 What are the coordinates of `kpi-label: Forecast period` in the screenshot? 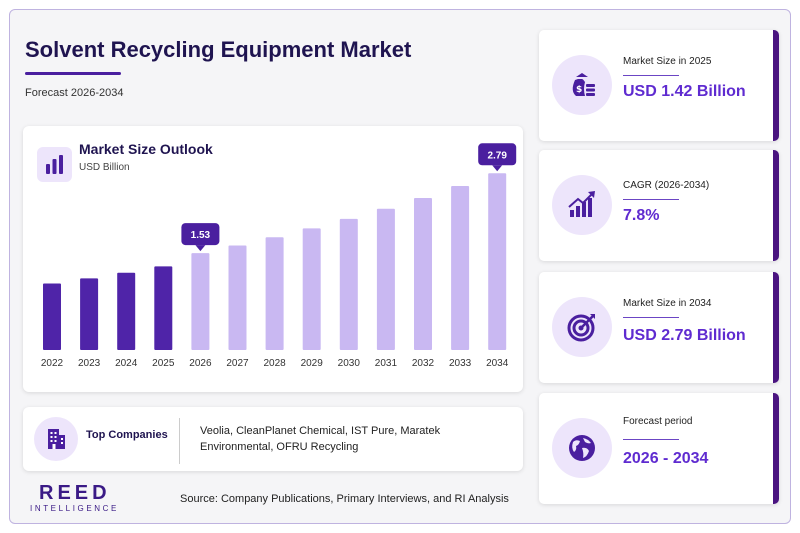 It's located at (658, 421).